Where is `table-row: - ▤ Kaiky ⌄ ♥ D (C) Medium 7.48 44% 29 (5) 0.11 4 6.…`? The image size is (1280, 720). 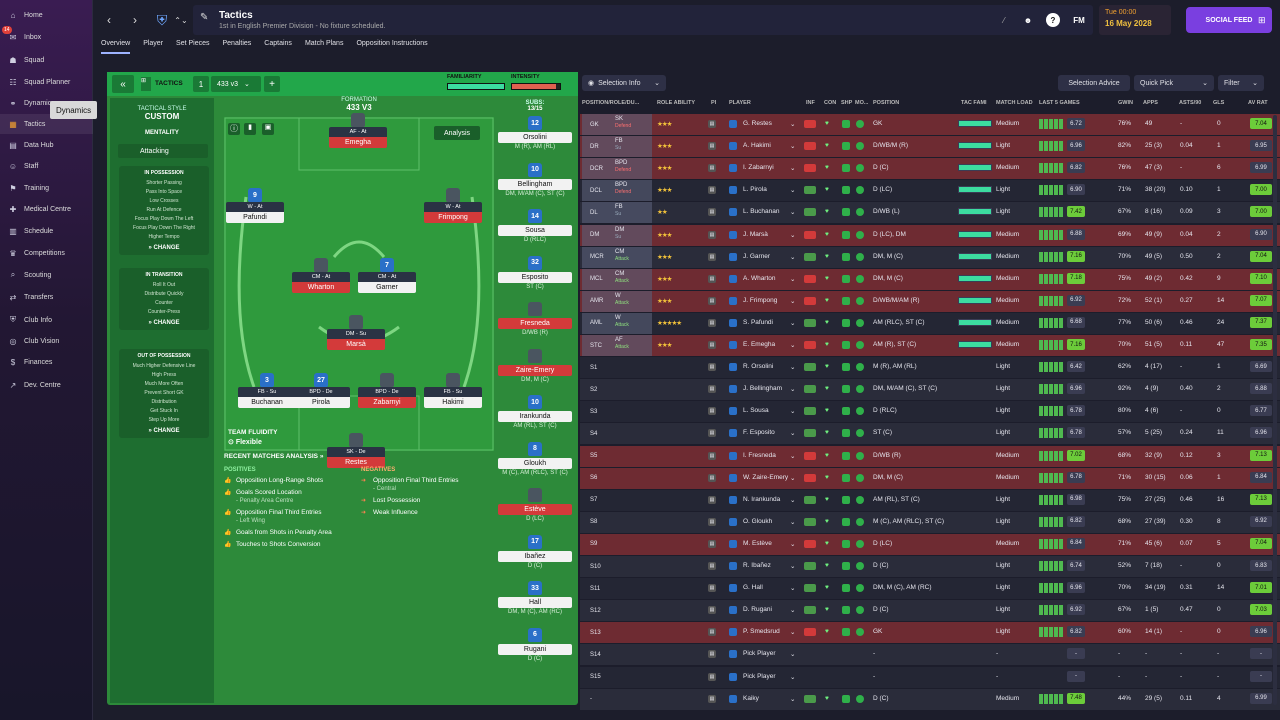
table-row: - ▤ Kaiky ⌄ ♥ D (C) Medium 7.48 44% 29 (5) 0.11 4 6.… is located at coordinates (930, 699).